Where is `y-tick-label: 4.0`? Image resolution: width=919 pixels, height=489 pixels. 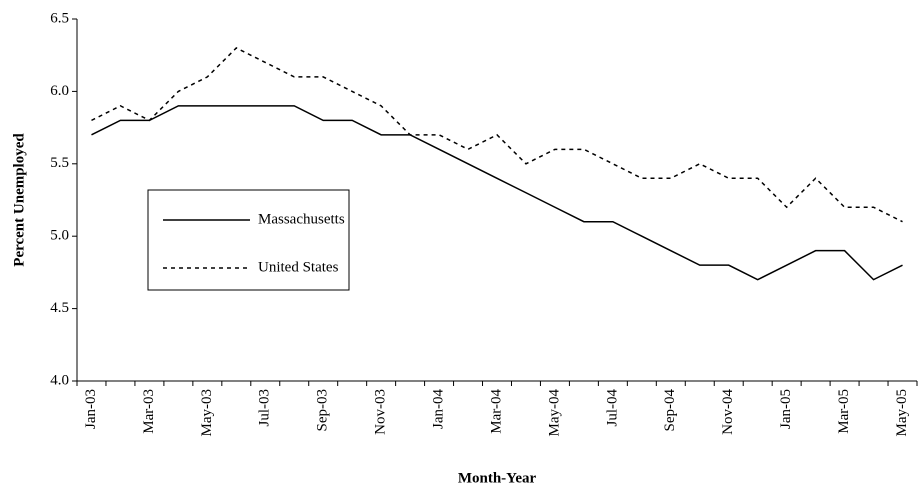
y-tick-label: 4.0 is located at coordinates (59, 380).